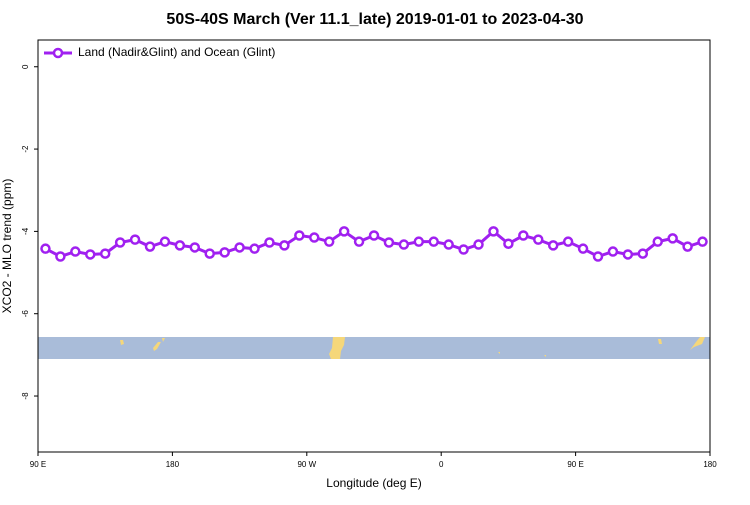 The width and height of the screenshot is (750, 505). Describe the element at coordinates (25, 396) in the screenshot. I see `y-tick-label: -8` at that location.